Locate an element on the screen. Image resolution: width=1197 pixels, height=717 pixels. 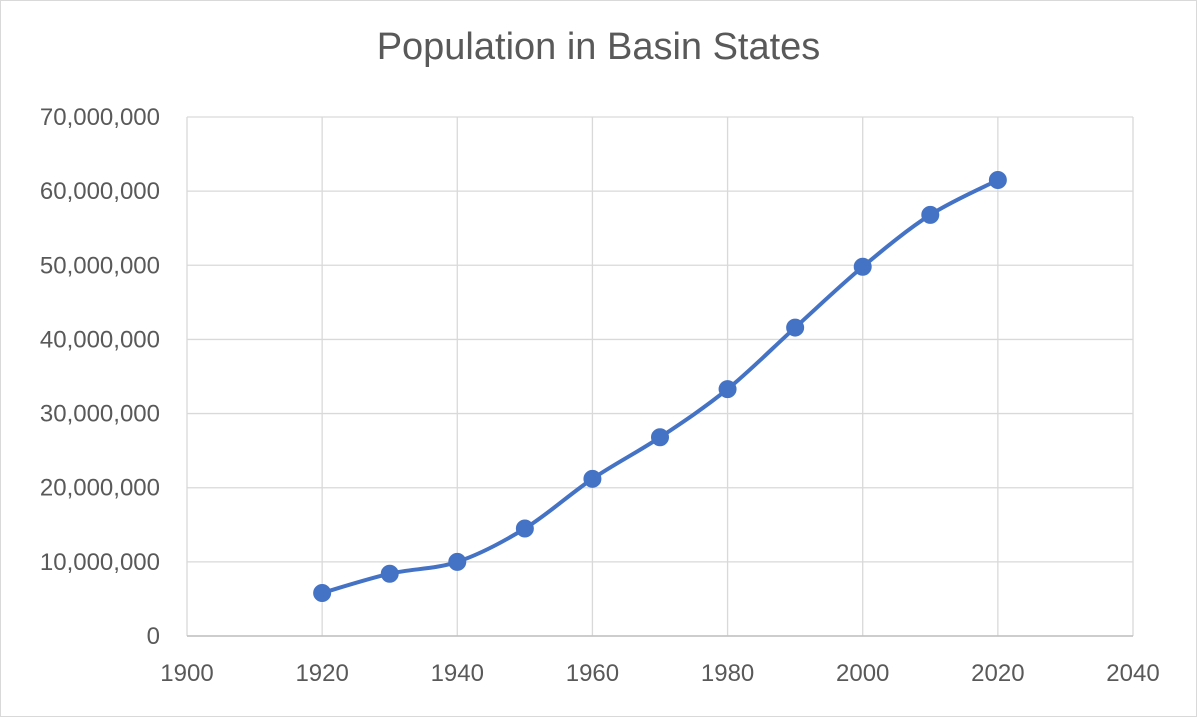
x-tick-label: 1940 is located at coordinates (457, 673).